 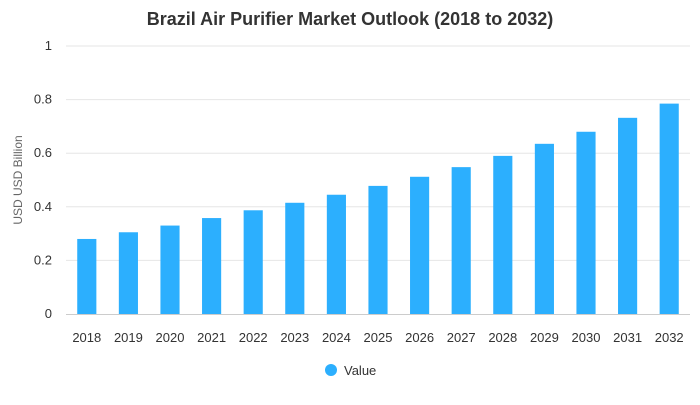 I want to click on x-tick-label: 2027, so click(x=461, y=337).